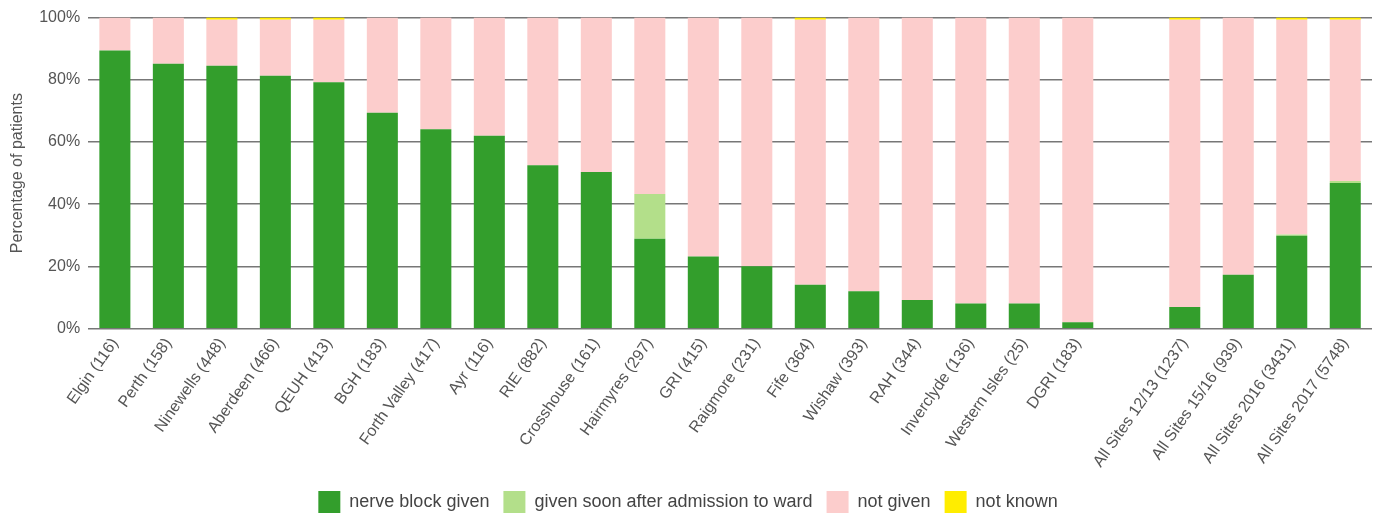 The width and height of the screenshot is (1376, 527). Describe the element at coordinates (60, 17) in the screenshot. I see `y-tick-label: 100%` at that location.